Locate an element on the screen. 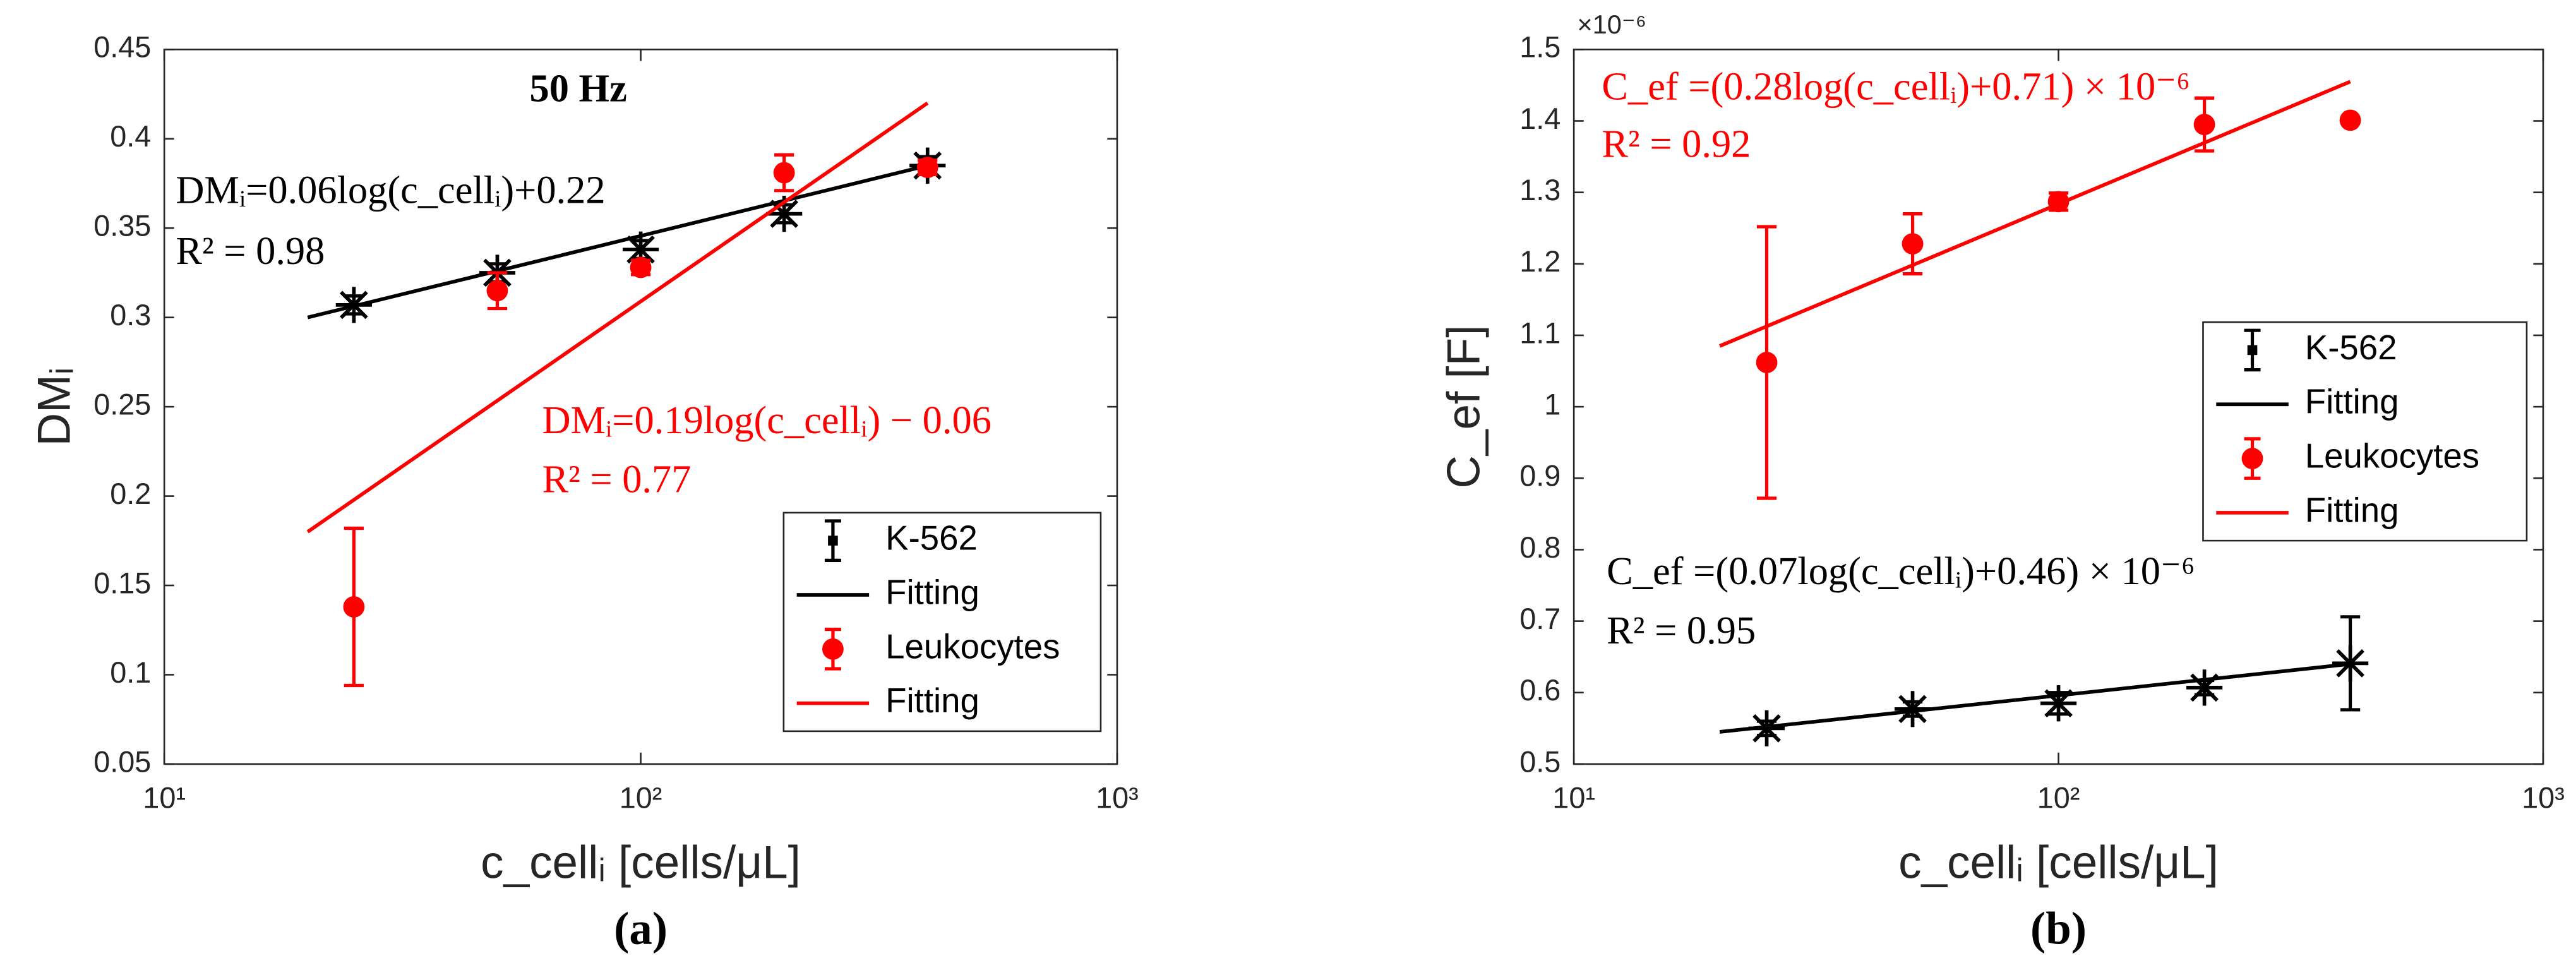 Image resolution: width=2576 pixels, height=963 pixels. y-tick-label: 0.8 is located at coordinates (1540, 547).